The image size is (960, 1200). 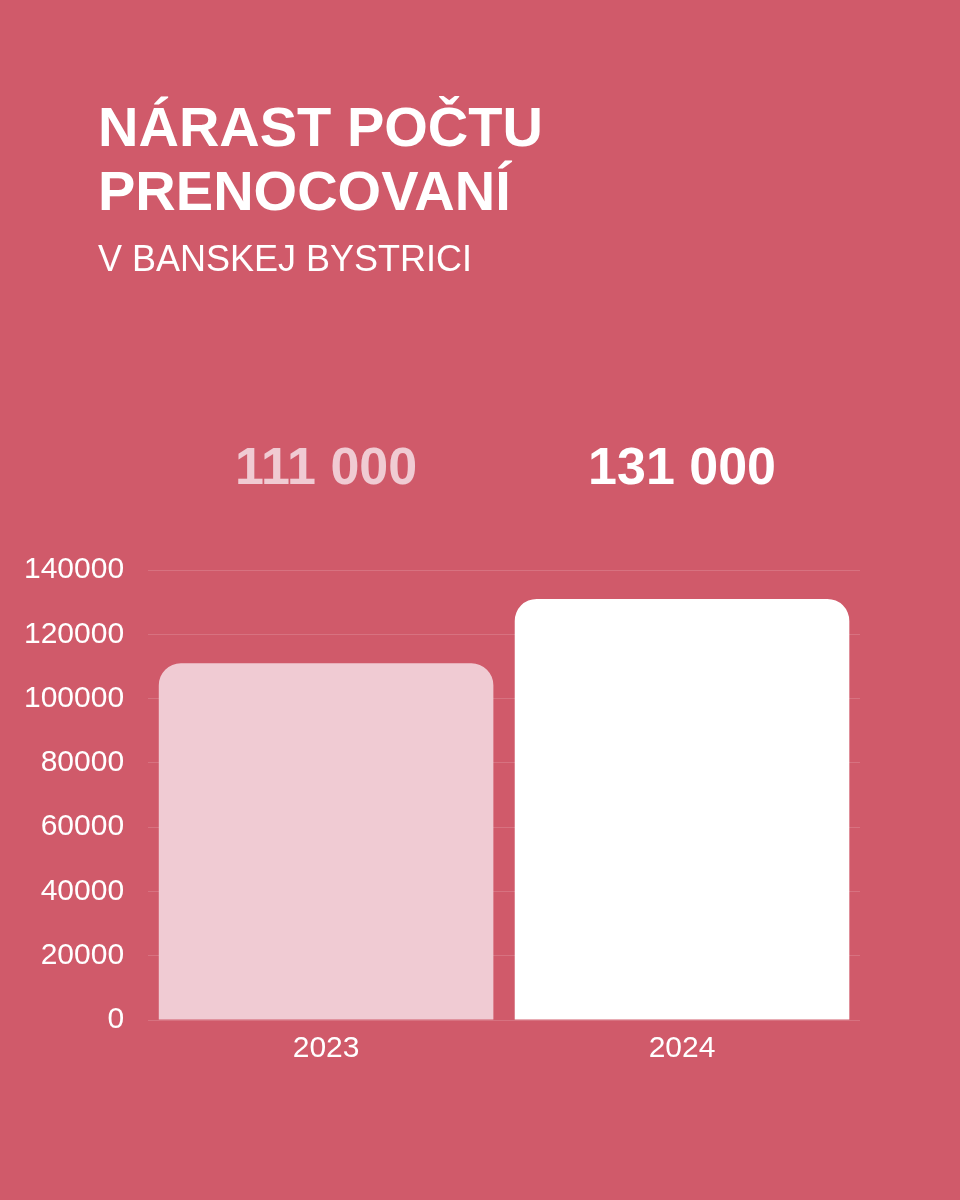 What do you see at coordinates (682, 1047) in the screenshot?
I see `x-tick-label: 2024` at bounding box center [682, 1047].